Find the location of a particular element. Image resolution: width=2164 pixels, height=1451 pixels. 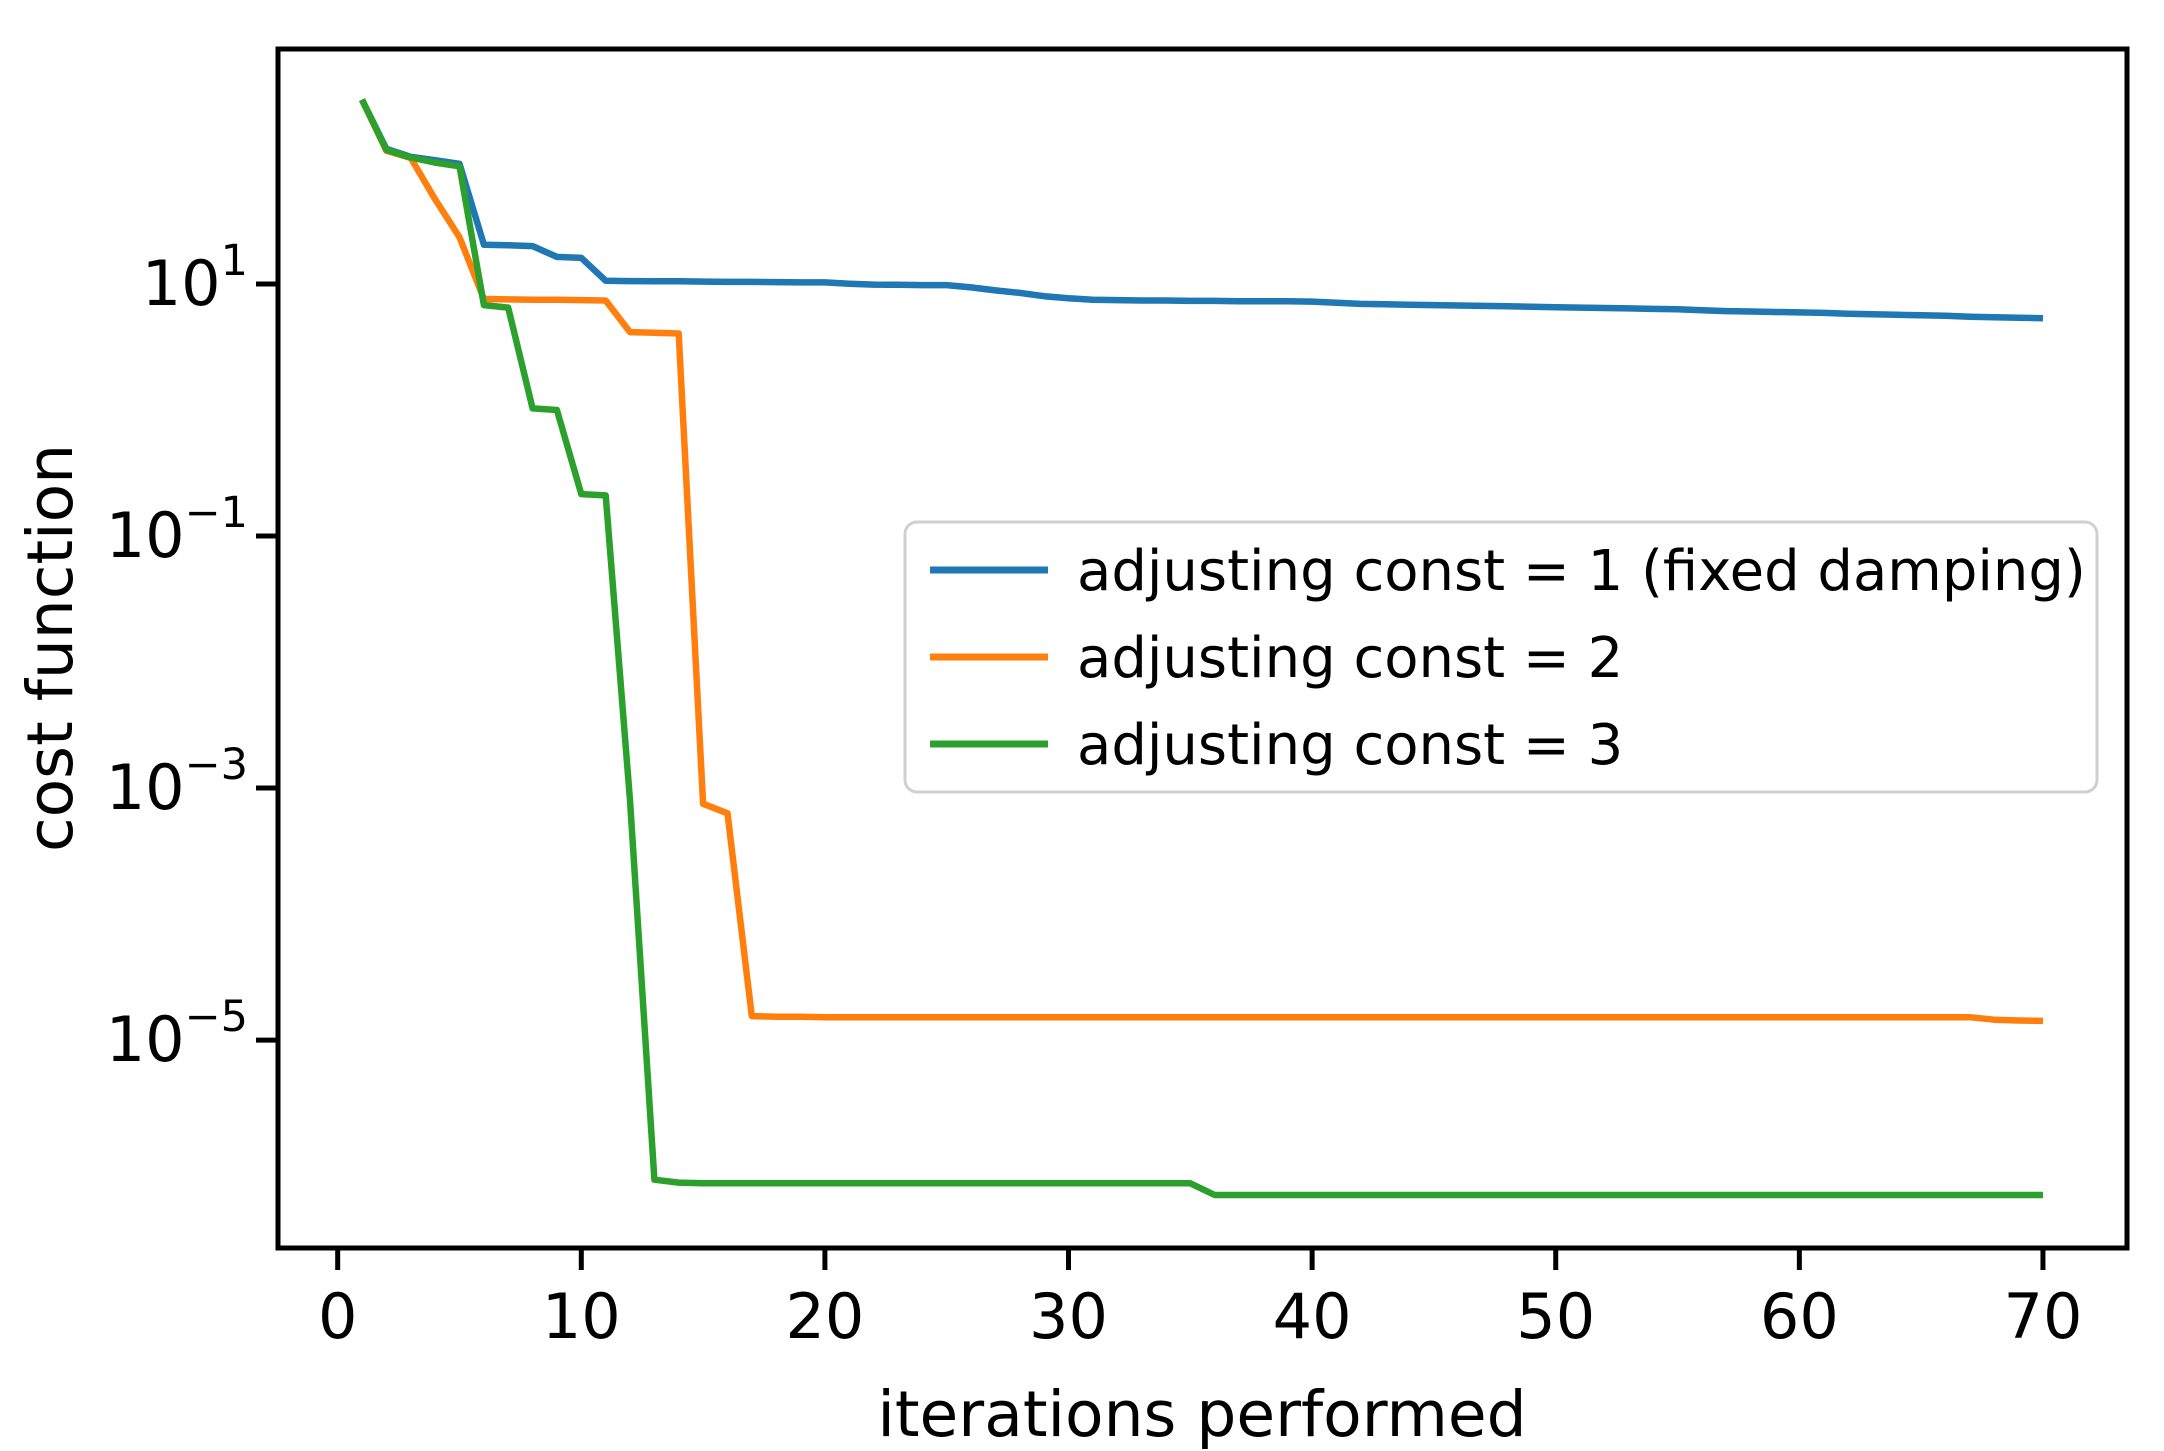

x-axis-label: iterations performed is located at coordinates (1201, 1414).